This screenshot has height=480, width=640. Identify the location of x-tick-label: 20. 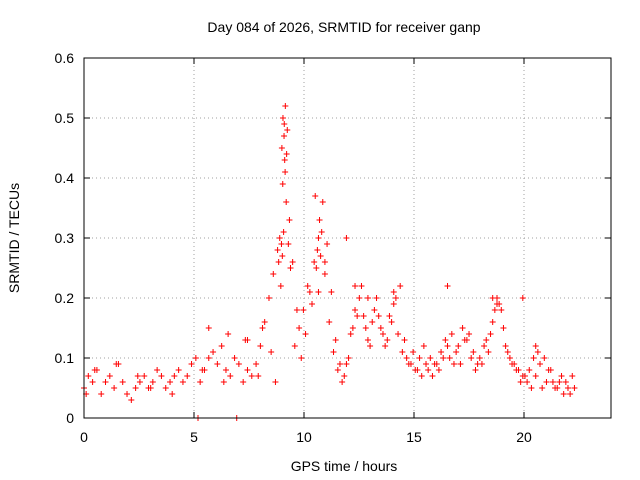
(524, 437).